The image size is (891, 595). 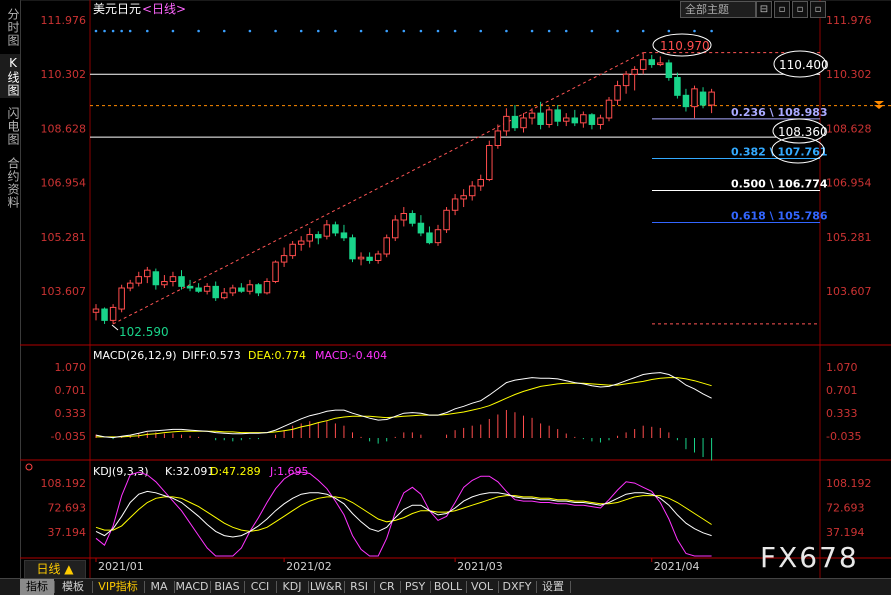 What do you see at coordinates (553, 586) in the screenshot?
I see `indicator-tab: 设置` at bounding box center [553, 586].